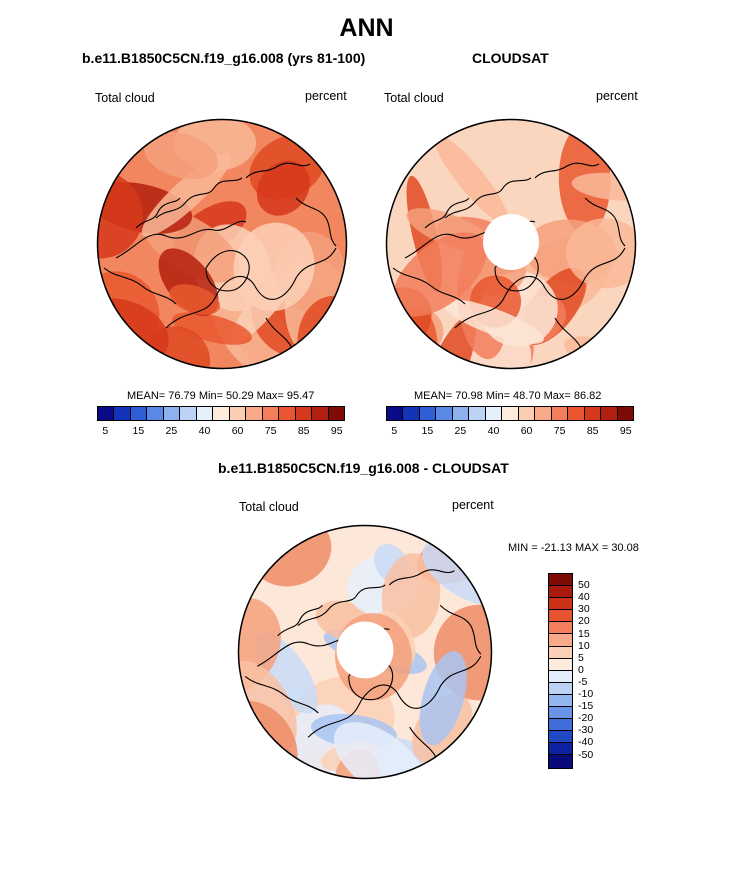 This screenshot has width=733, height=882. What do you see at coordinates (204, 431) in the screenshot?
I see `model-colorbar-tick: 40` at bounding box center [204, 431].